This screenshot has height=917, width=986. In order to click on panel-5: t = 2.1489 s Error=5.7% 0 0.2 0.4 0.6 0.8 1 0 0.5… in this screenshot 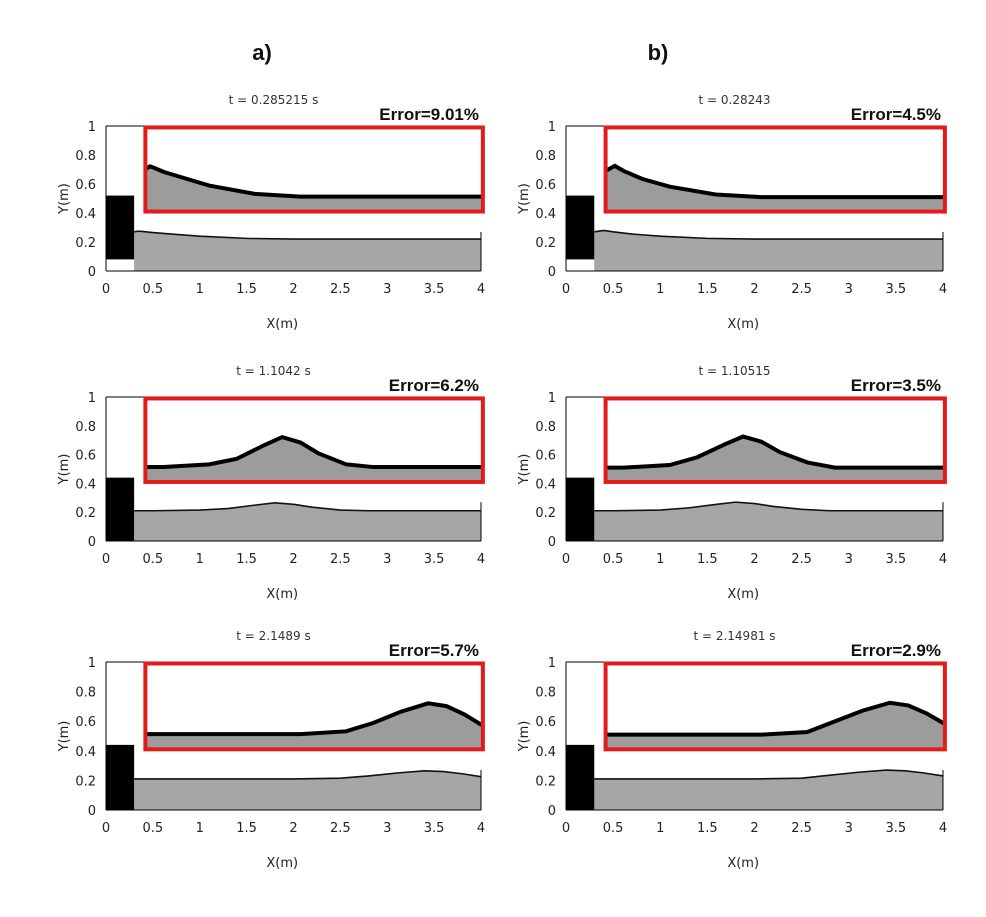, I will do `click(271, 750)`.